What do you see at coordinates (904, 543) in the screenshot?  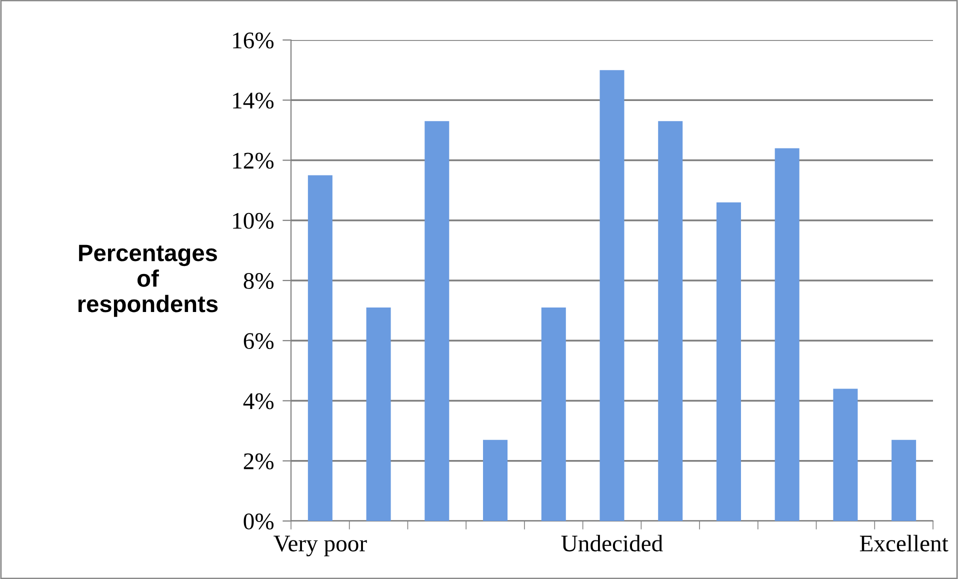 I see `x-tick-label: Excellent` at bounding box center [904, 543].